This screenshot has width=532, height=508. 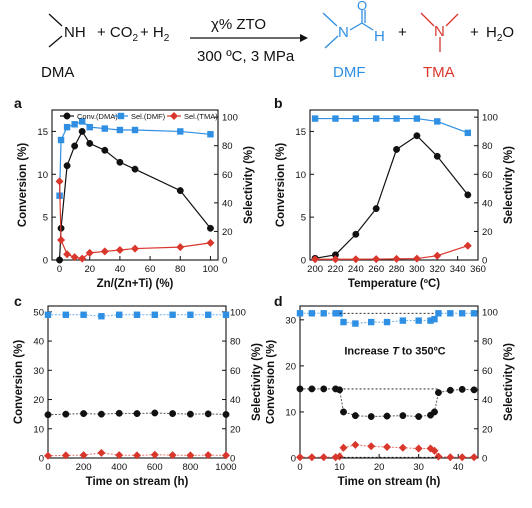 What do you see at coordinates (422, 351) in the screenshot?
I see `annotation-part: to 350ºC` at bounding box center [422, 351].